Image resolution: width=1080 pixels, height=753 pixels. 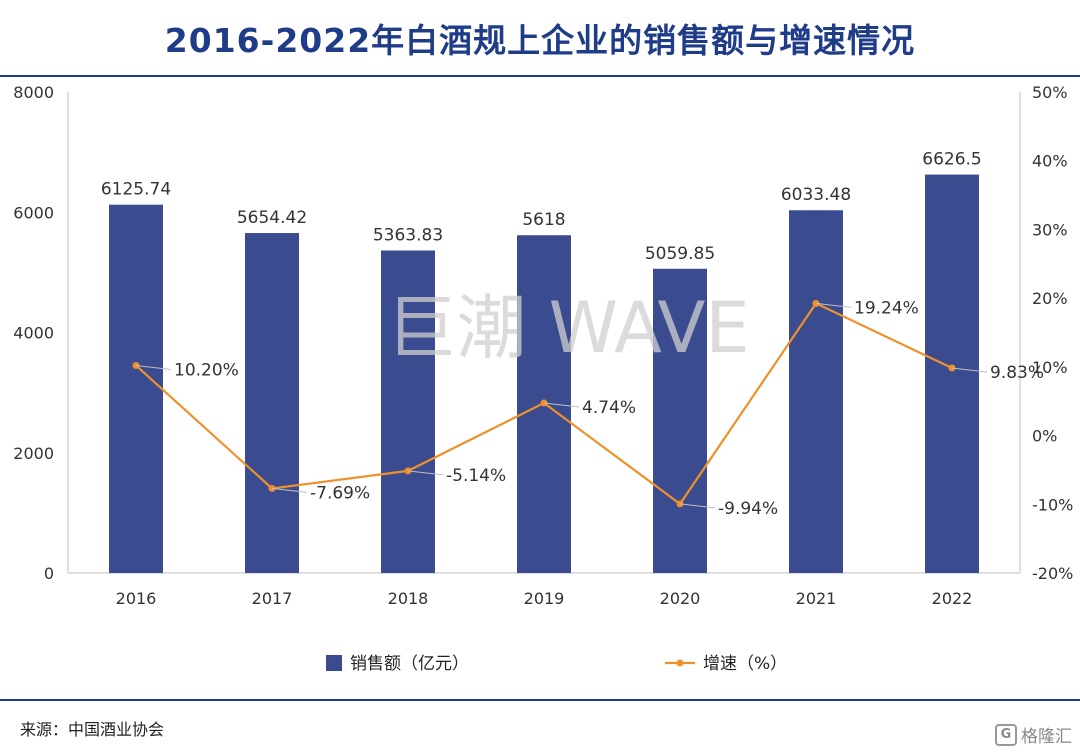 I want to click on bar-value-label: 6125.74, so click(x=136, y=190).